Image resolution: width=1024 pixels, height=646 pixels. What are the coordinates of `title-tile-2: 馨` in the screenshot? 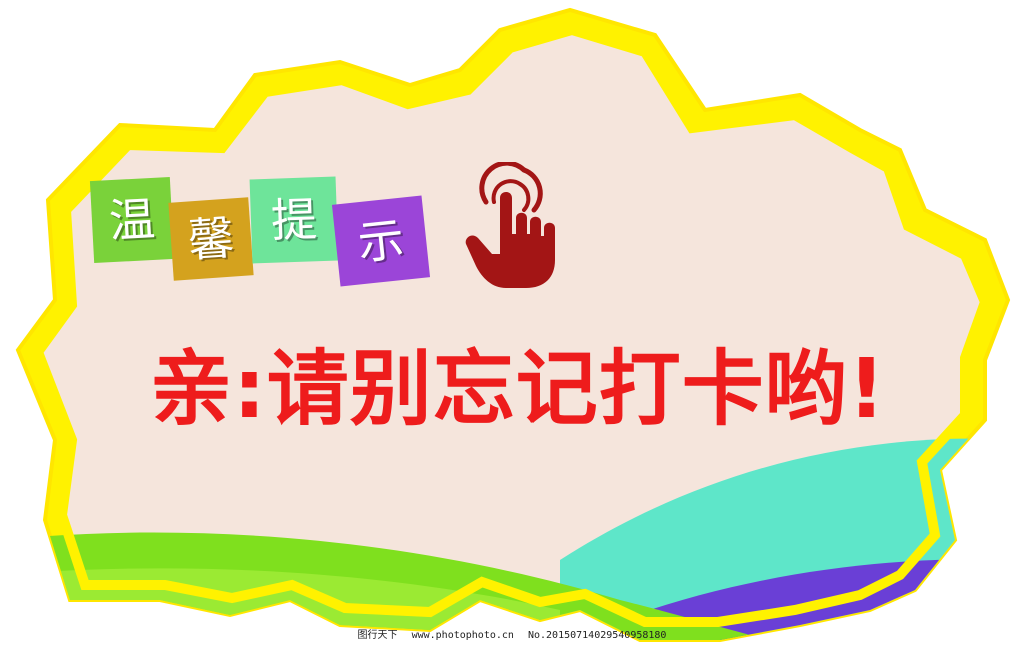 It's located at (211, 239).